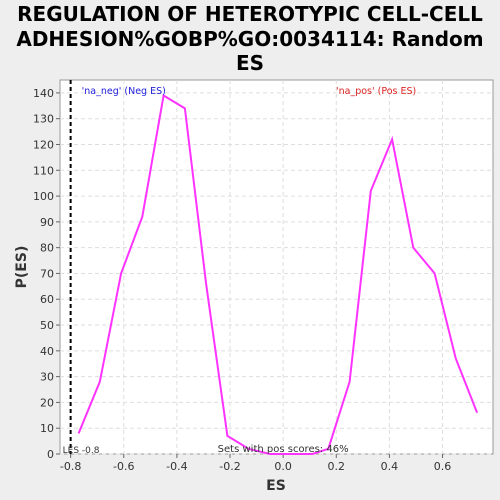 The width and height of the screenshot is (500, 500). I want to click on y-tick-label: 70, so click(47, 273).